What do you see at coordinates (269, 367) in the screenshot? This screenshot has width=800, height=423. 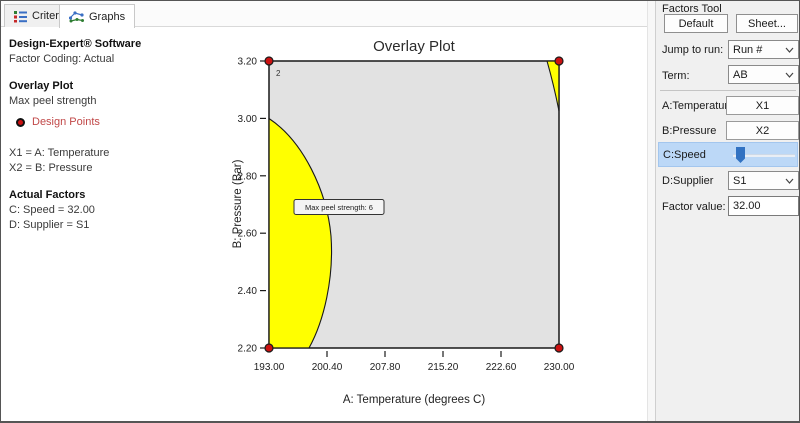 I see `svg-text: 193.00` at bounding box center [269, 367].